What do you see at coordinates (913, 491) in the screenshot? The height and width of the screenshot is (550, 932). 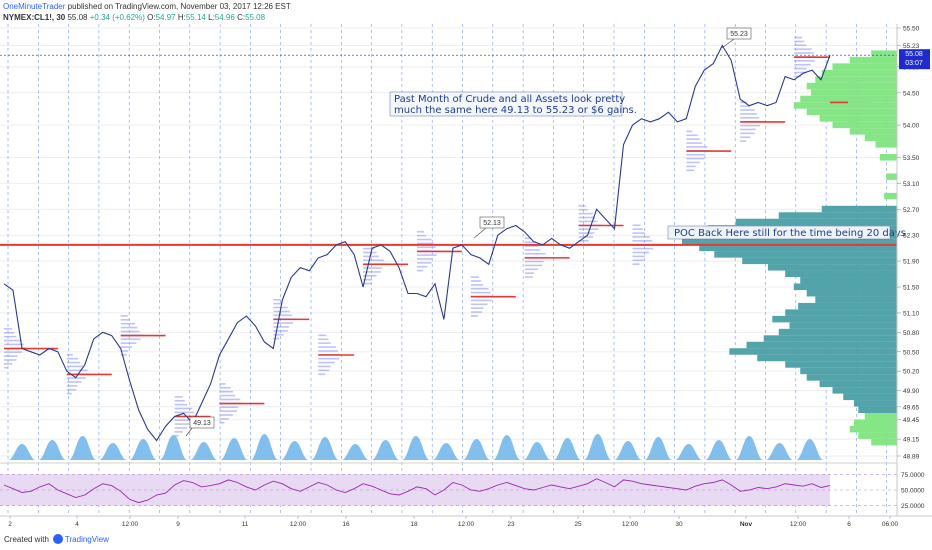 I see `rsi-axis-label: 50.0000` at bounding box center [913, 491].